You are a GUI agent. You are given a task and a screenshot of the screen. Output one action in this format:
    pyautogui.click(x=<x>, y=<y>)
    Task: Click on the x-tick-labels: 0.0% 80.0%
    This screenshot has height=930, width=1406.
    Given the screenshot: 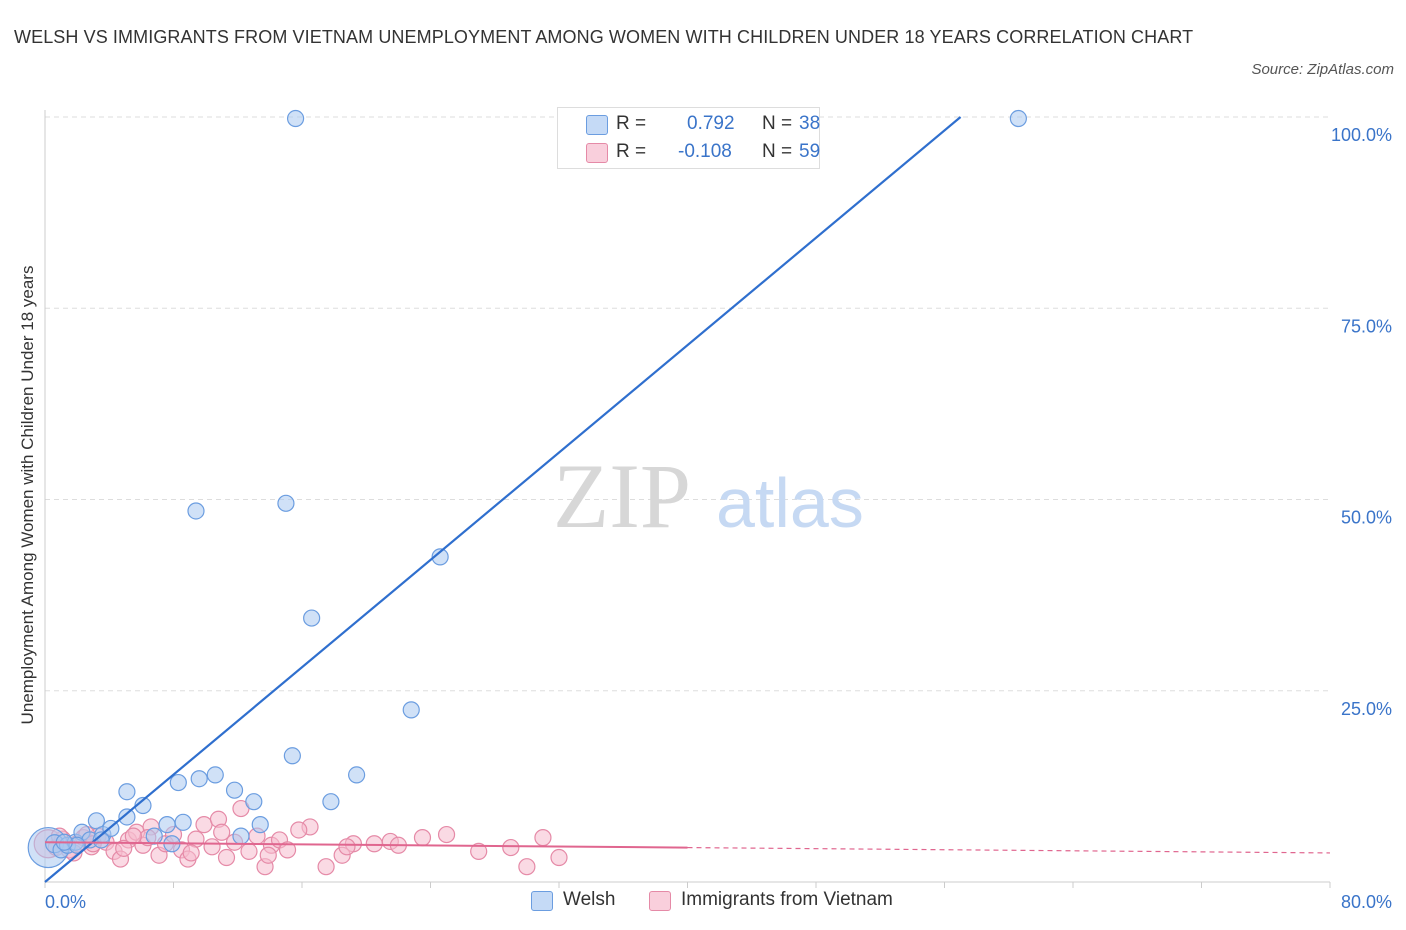 What is the action you would take?
    pyautogui.click(x=718, y=902)
    